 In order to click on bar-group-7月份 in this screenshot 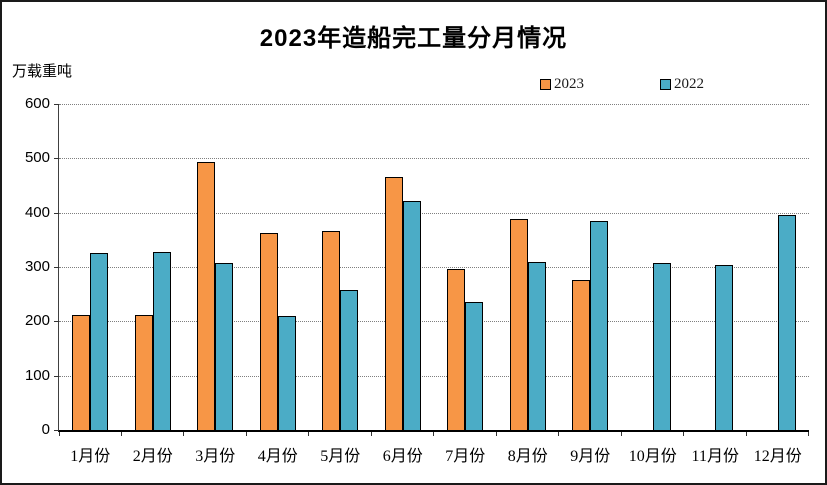, I will do `click(465, 267)`.